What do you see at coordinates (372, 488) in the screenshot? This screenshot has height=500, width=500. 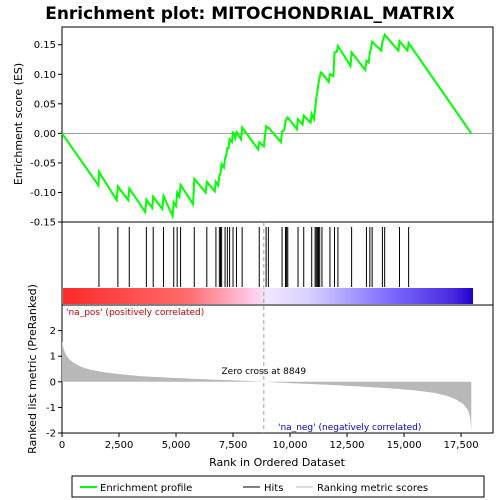 I see `legend-ranking-label: Ranking metric scores` at bounding box center [372, 488].